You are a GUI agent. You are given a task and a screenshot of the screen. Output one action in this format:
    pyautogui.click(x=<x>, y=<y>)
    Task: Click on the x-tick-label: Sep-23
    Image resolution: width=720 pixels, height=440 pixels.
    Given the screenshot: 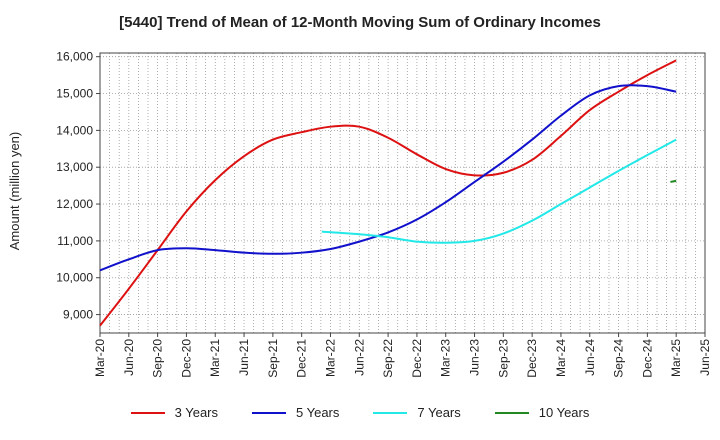 What is the action you would take?
    pyautogui.click(x=503, y=358)
    